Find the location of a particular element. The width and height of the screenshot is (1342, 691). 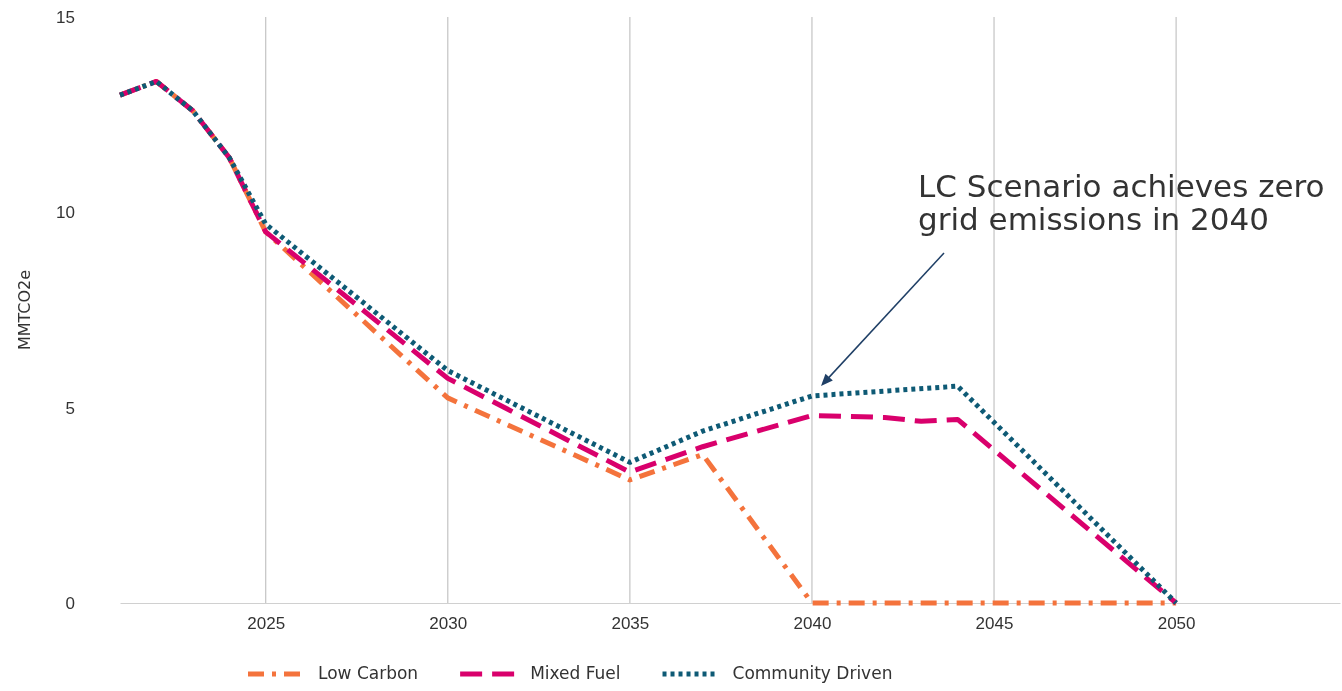

y-tick-label: 0 is located at coordinates (70, 603).